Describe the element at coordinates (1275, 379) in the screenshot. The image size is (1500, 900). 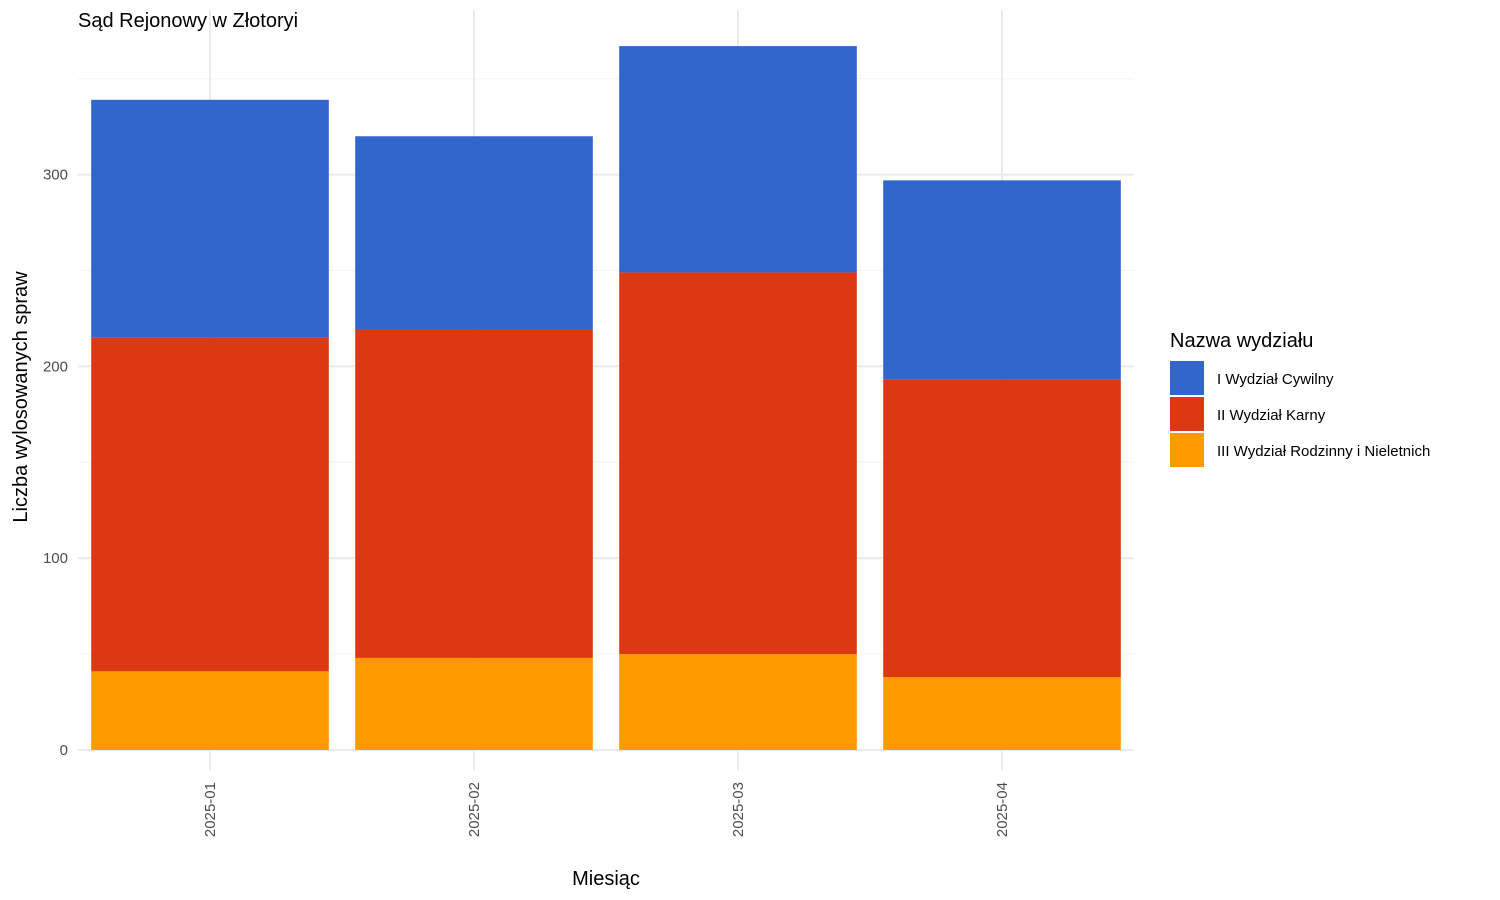
I see `legend-label: I Wydział Cywilny` at that location.